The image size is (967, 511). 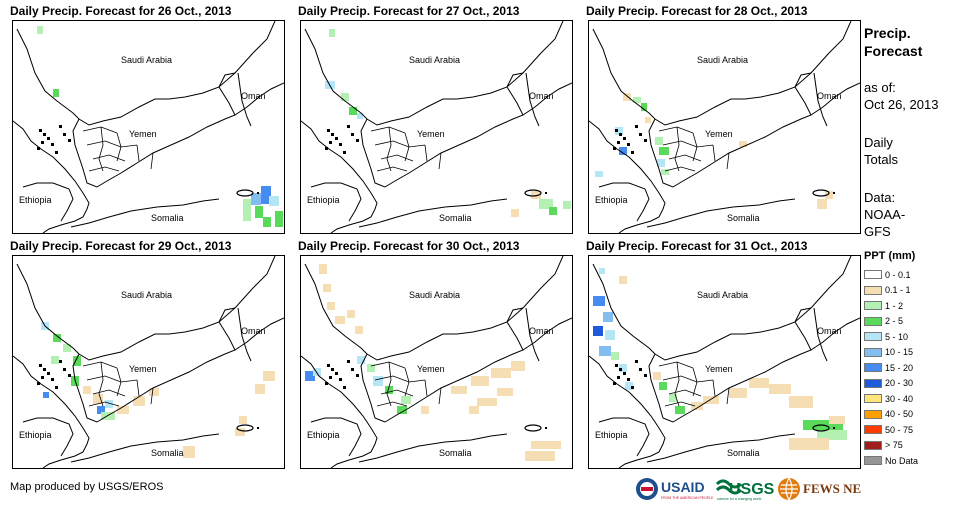 I want to click on legend-label: 30 - 40, so click(x=899, y=398).